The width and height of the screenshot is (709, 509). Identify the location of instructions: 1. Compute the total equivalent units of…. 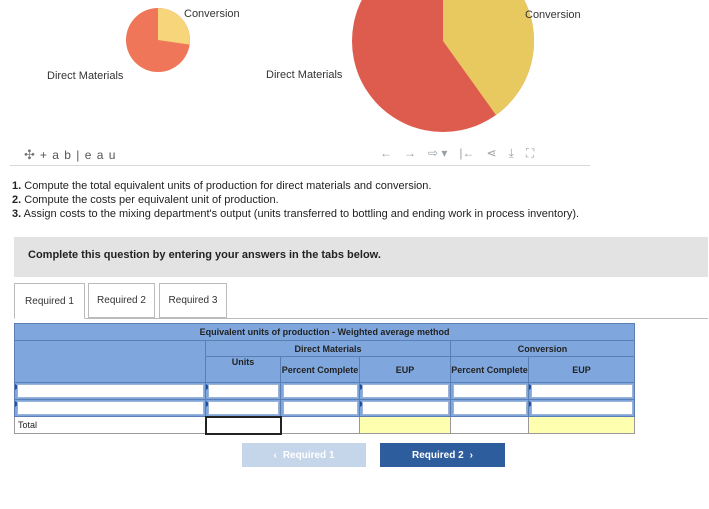
(357, 200).